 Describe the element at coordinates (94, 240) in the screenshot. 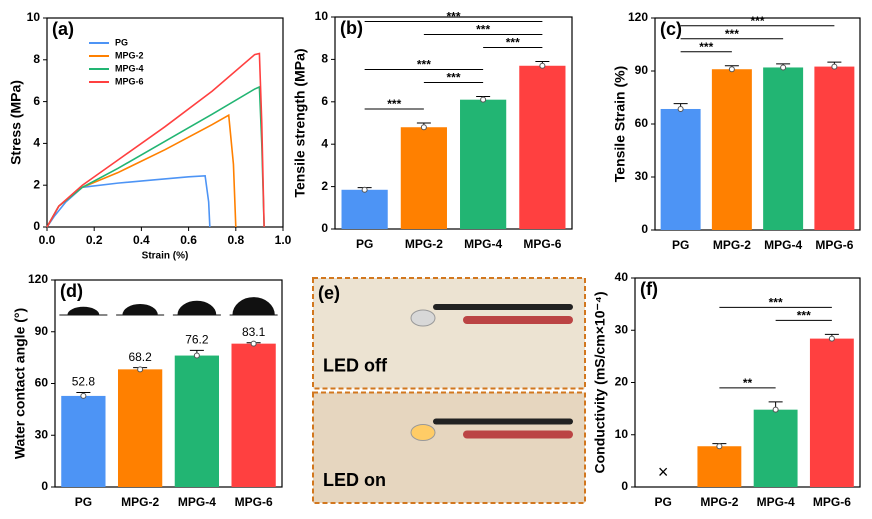

I see `x-tick-label: 0.2` at that location.